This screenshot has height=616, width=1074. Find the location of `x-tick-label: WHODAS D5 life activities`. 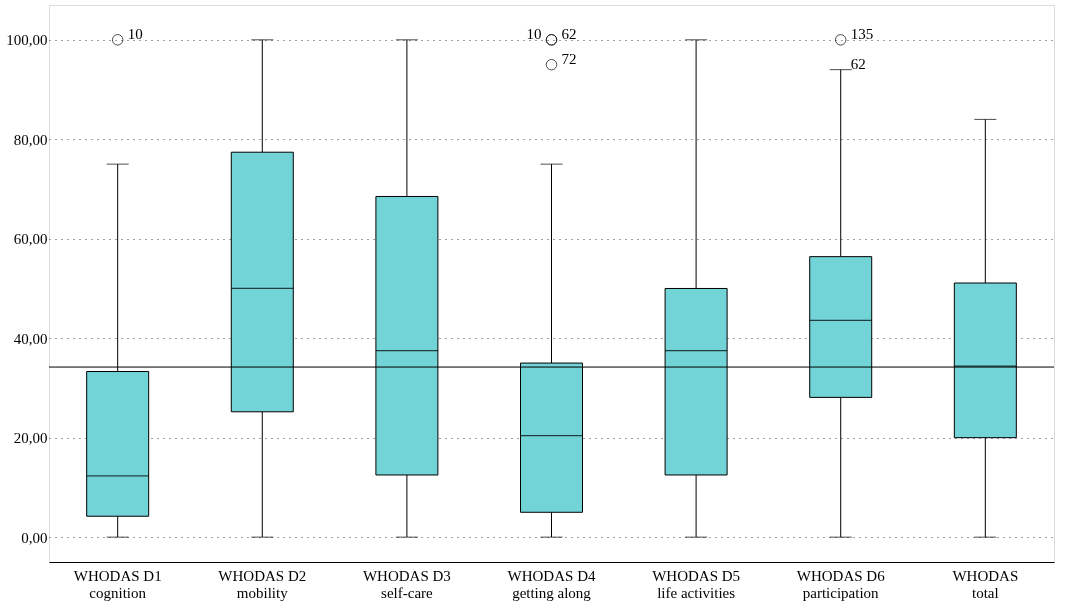

x-tick-label: WHODAS D5 life activities is located at coordinates (696, 584).